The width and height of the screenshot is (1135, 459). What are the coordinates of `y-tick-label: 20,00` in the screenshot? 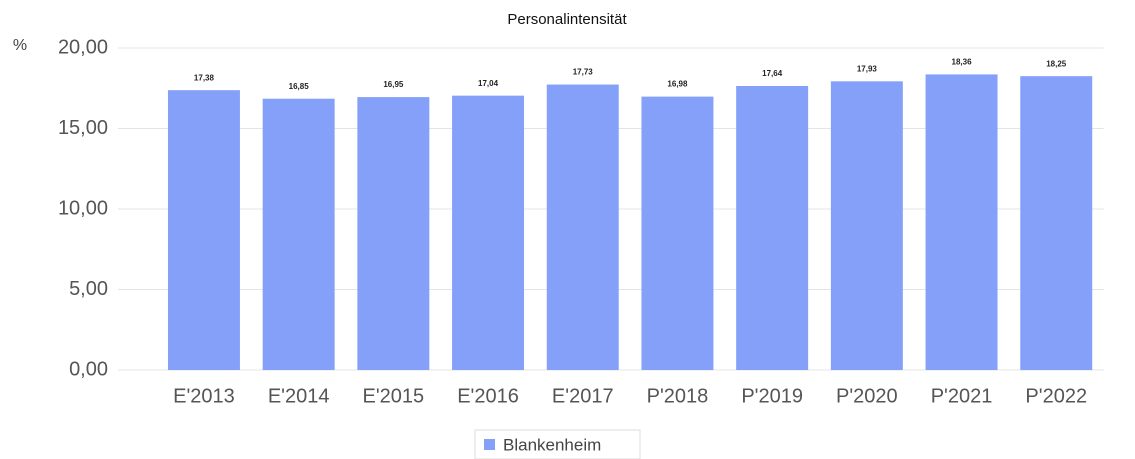 It's located at (83, 47).